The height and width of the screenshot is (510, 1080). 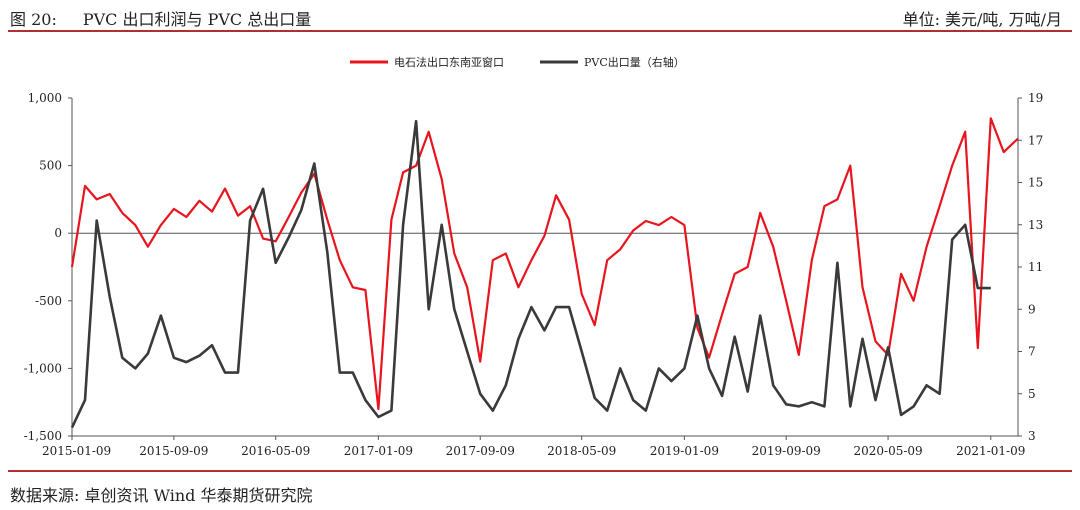 What do you see at coordinates (173, 451) in the screenshot?
I see `x-tick-label: 2015-09-09` at bounding box center [173, 451].